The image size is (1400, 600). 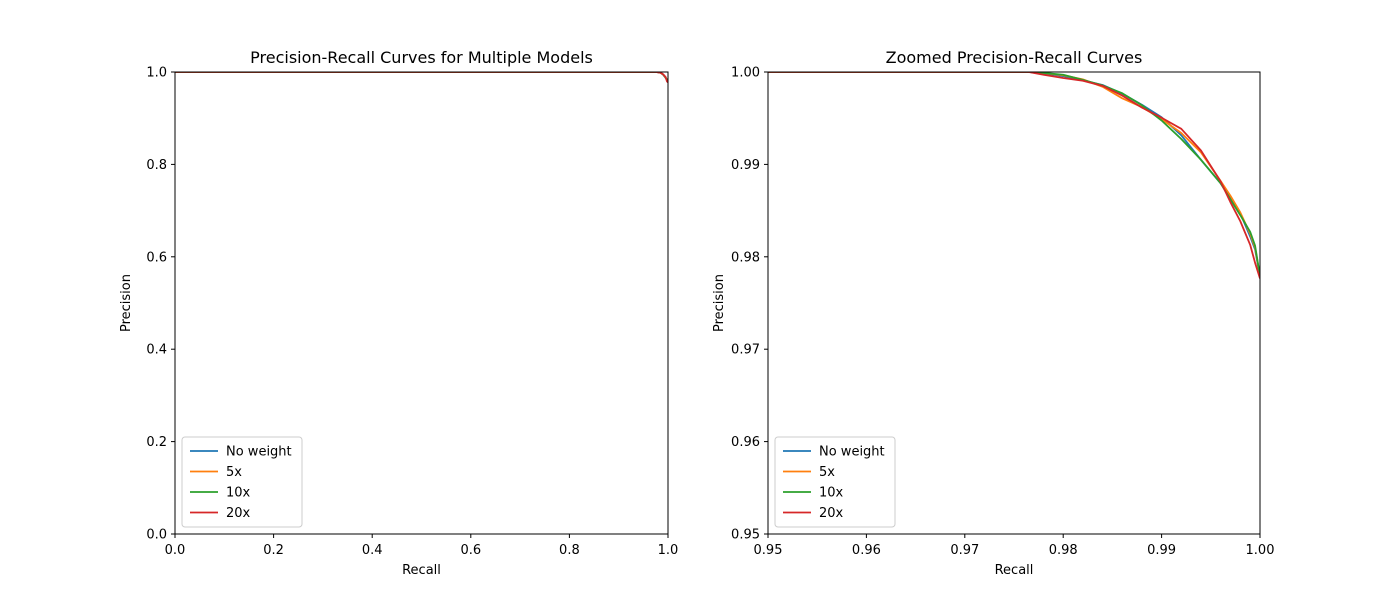 I want to click on x-tick-label: 0.95, so click(x=768, y=550).